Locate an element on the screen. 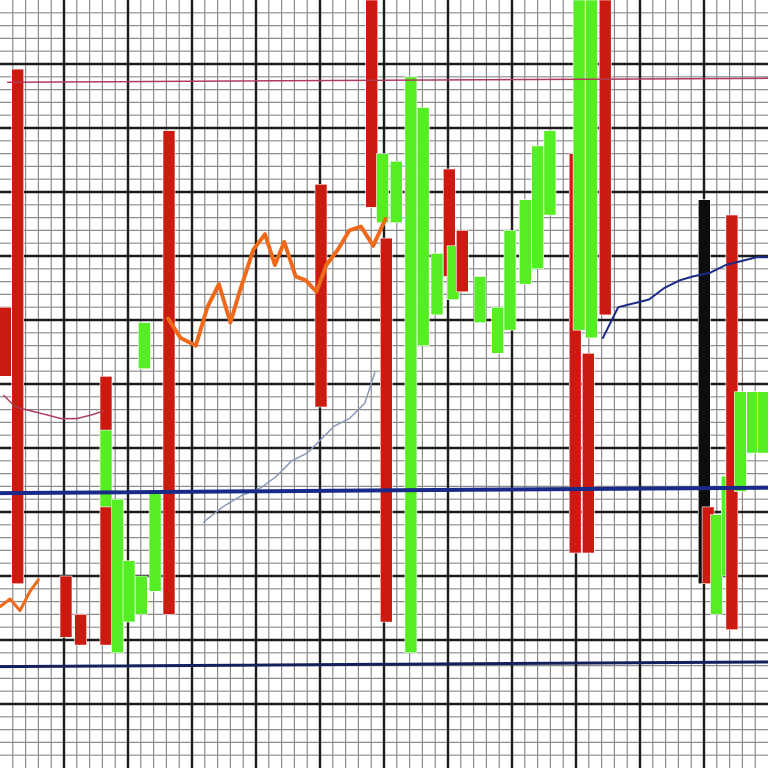  series-line-rise-line is located at coordinates (289, 447).